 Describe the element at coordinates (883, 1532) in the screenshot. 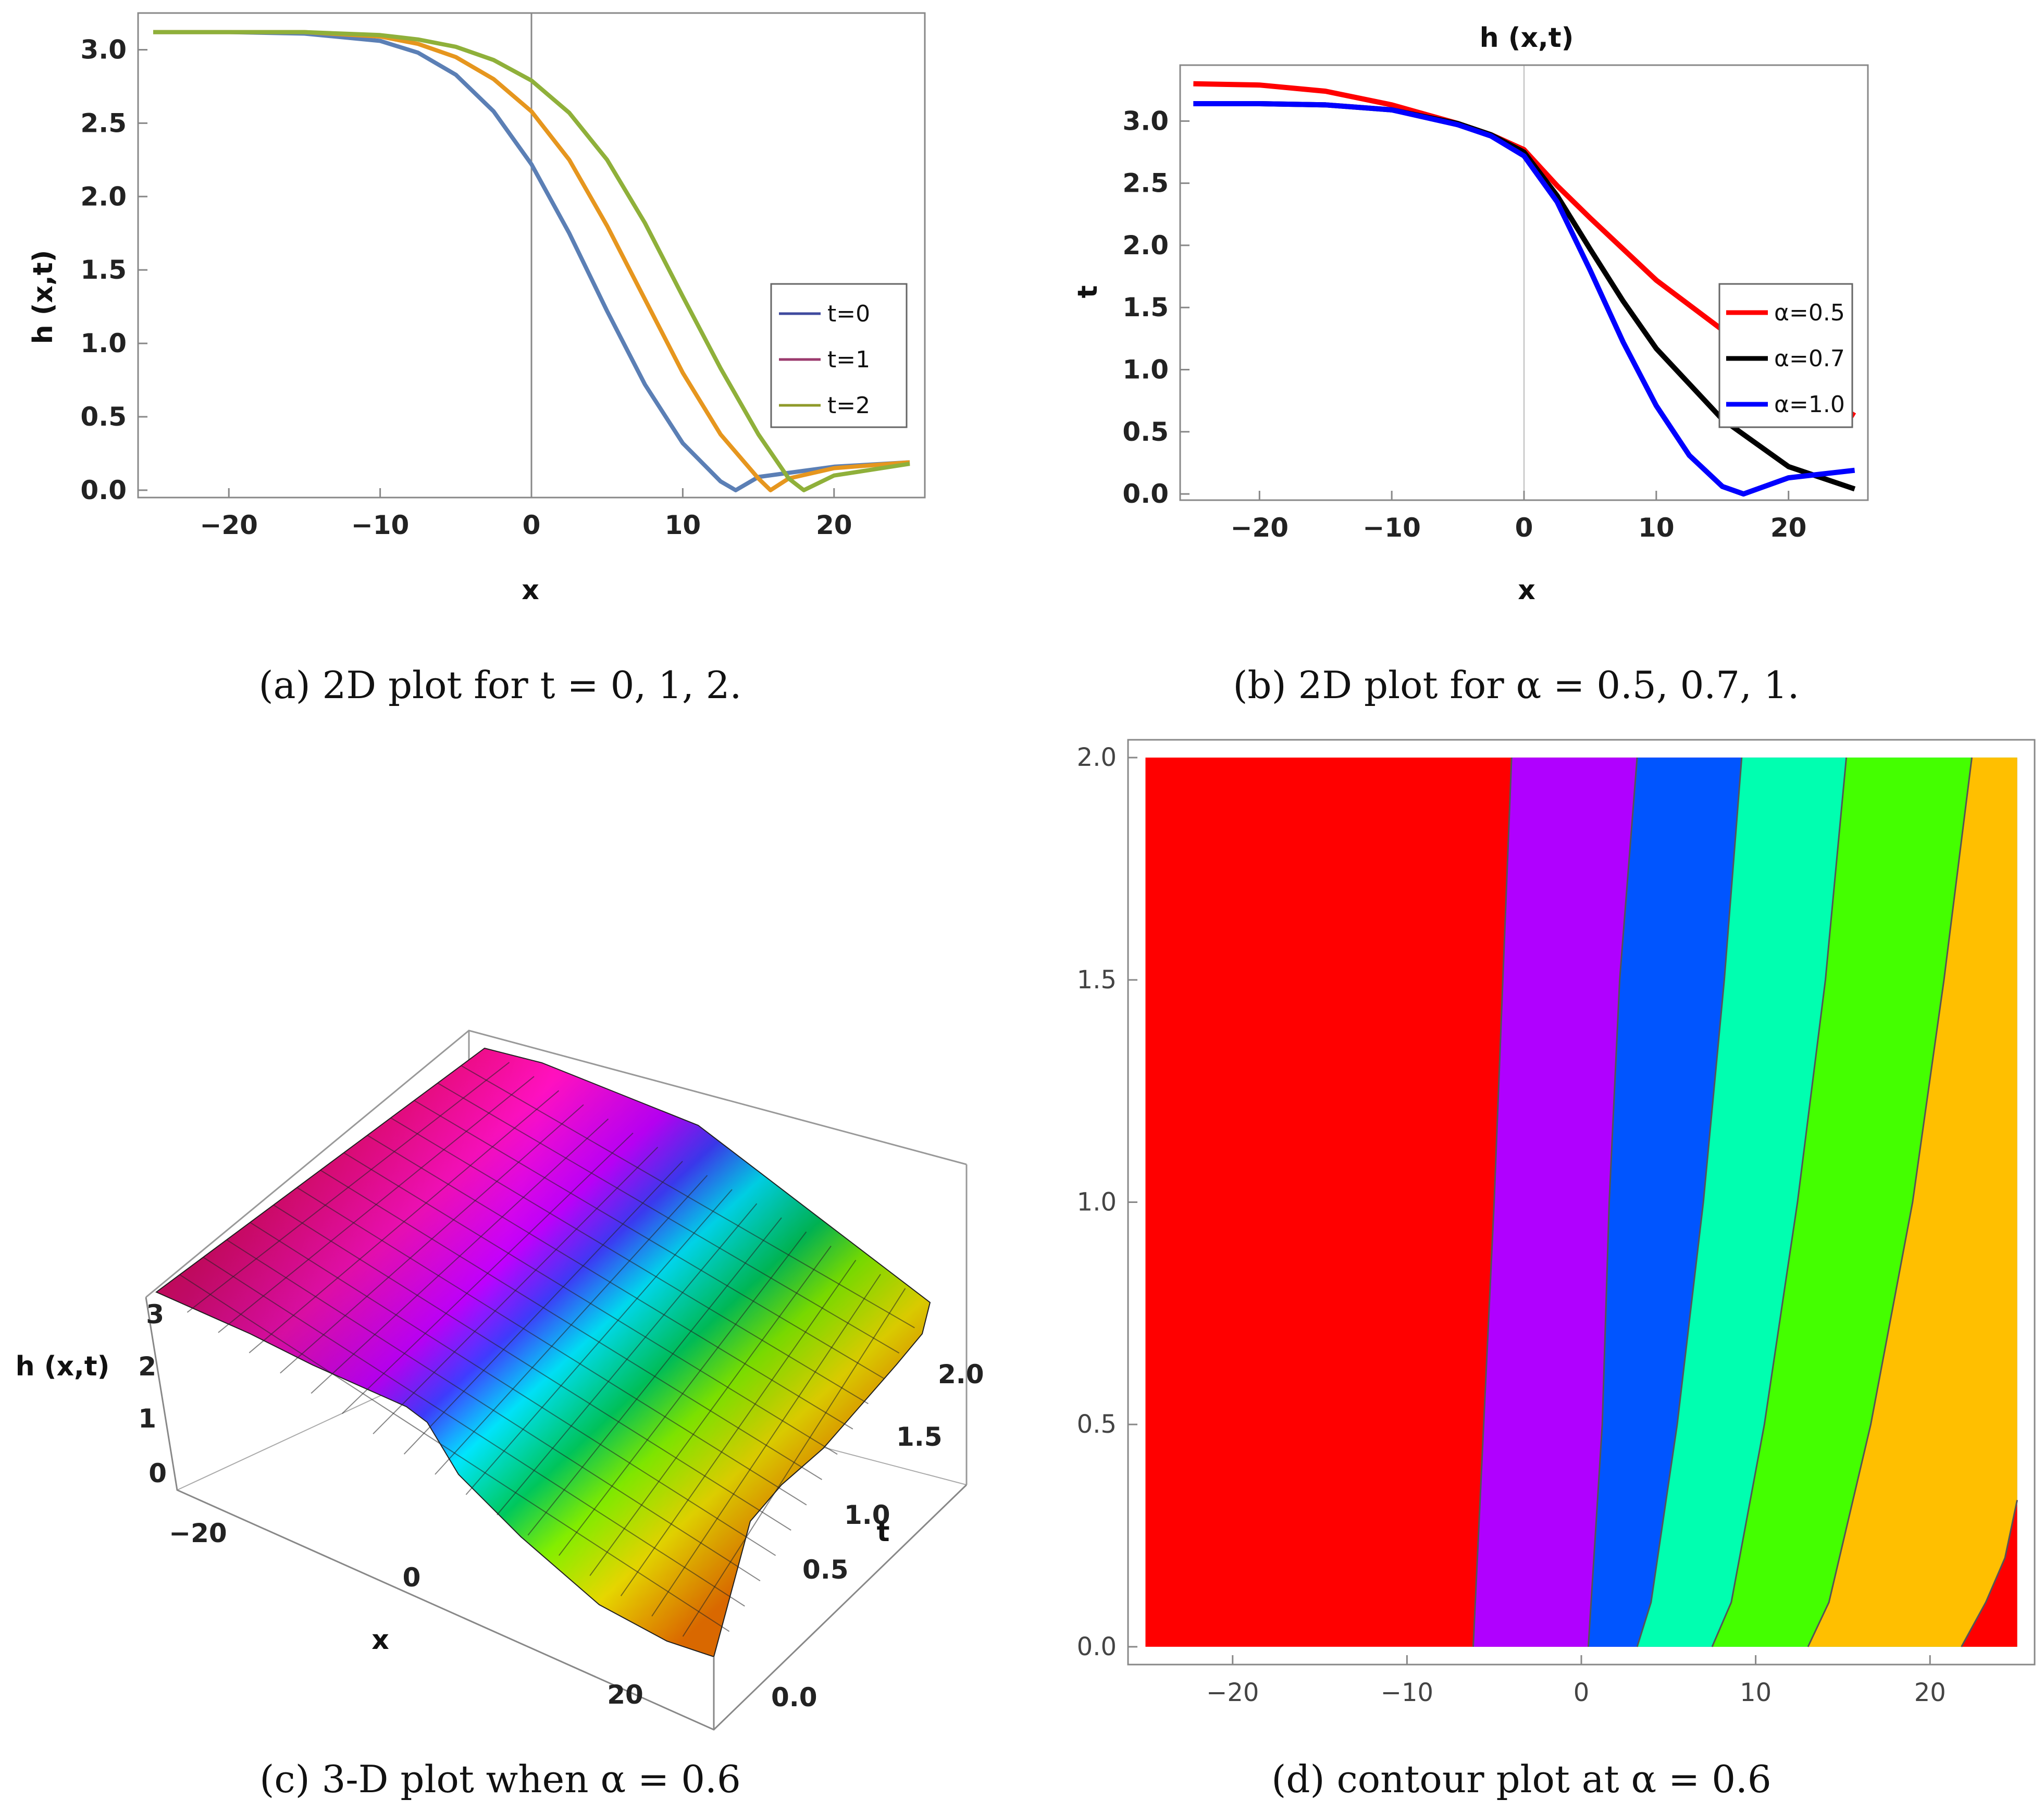

I see `c-t-axis-label: t` at that location.